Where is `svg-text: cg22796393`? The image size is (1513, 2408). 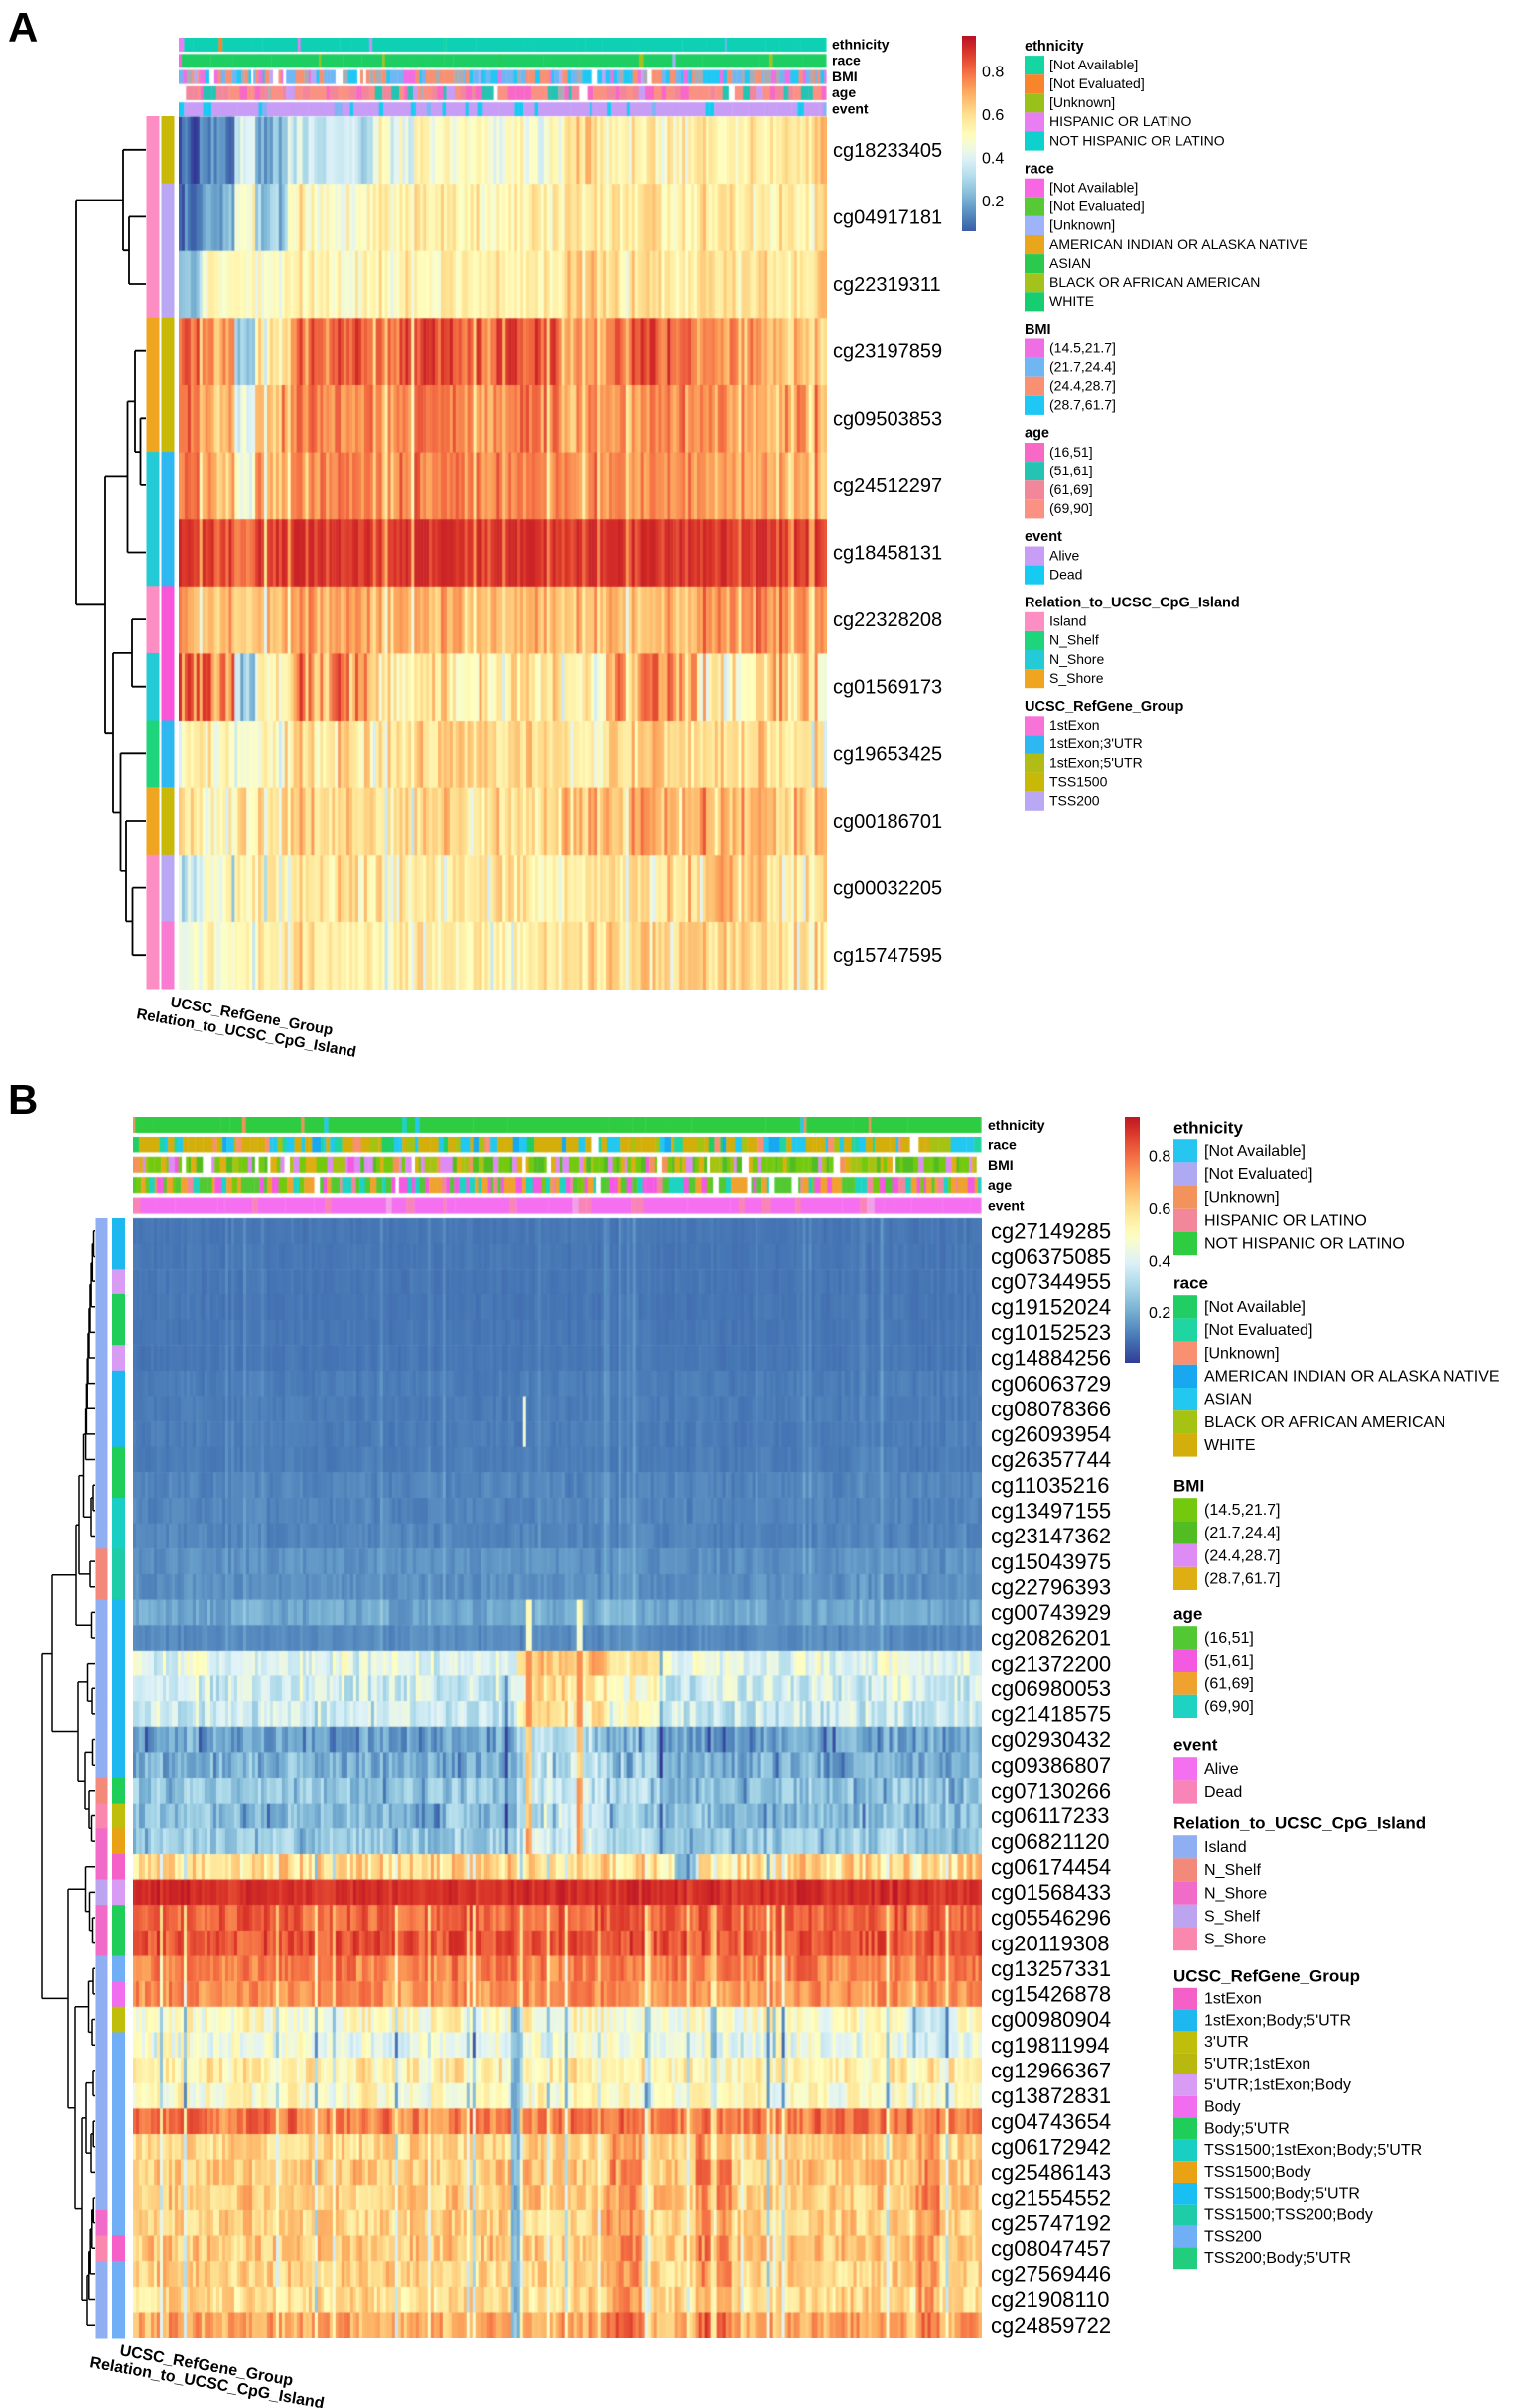
svg-text: cg22796393 is located at coordinates (1051, 1586).